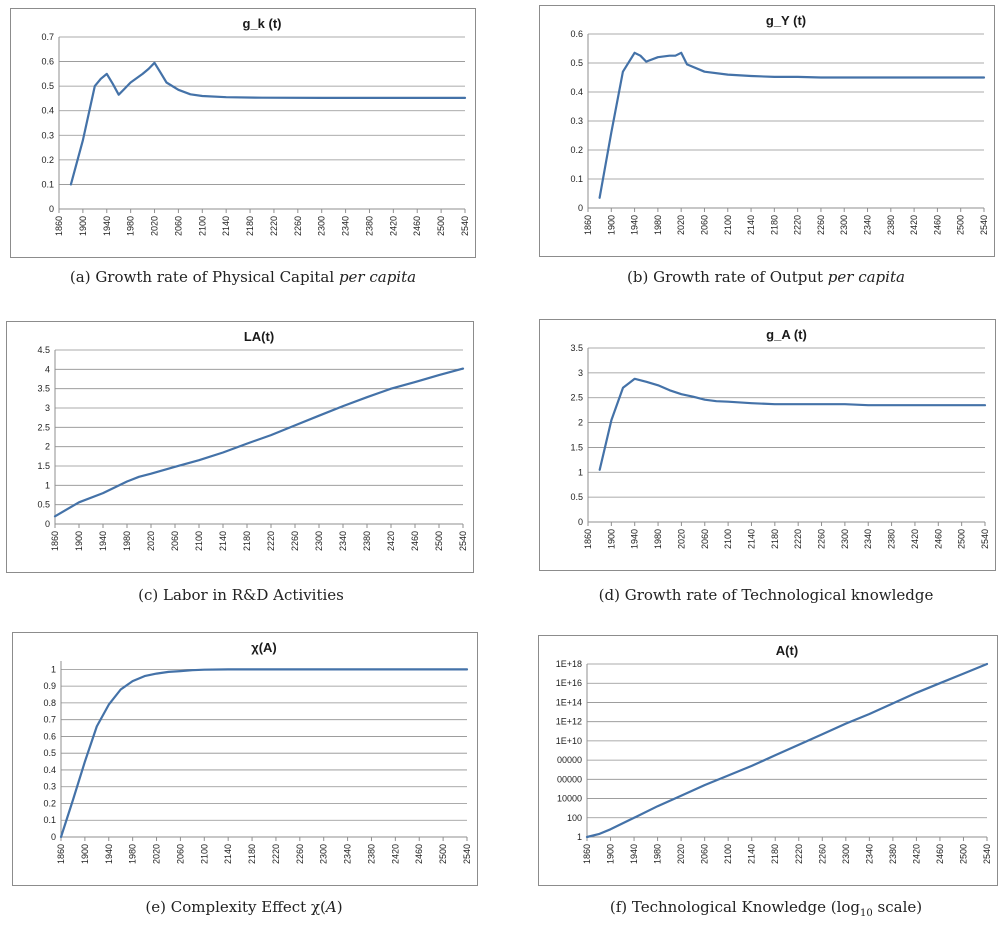 The width and height of the screenshot is (1003, 928). Describe the element at coordinates (53, 669) in the screenshot. I see `y-tick-label: 1` at that location.